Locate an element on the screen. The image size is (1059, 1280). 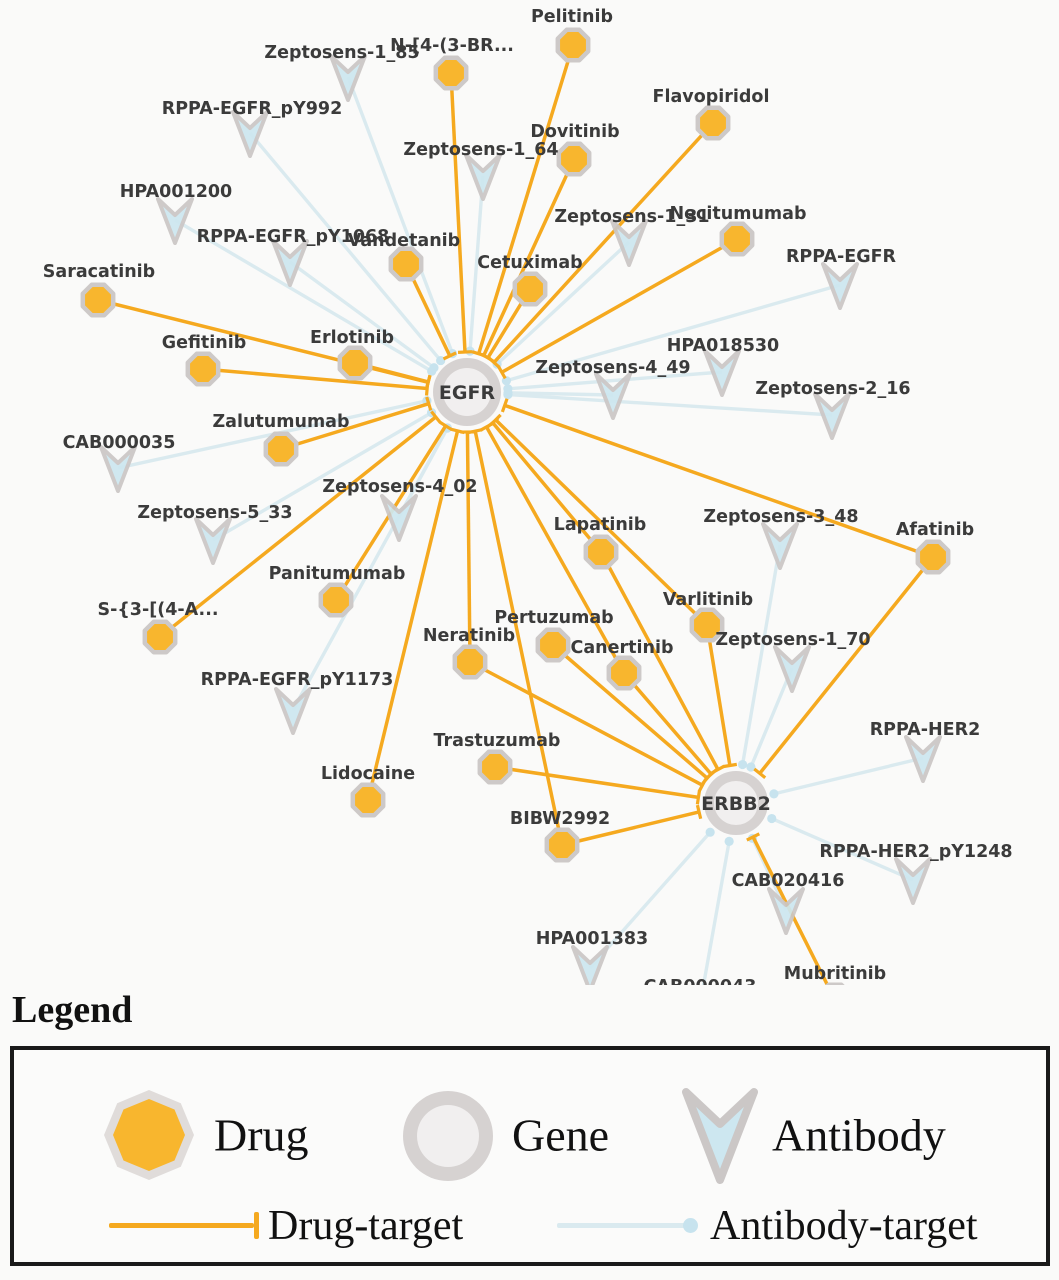
gene-label: EGFR is located at coordinates (467, 393).